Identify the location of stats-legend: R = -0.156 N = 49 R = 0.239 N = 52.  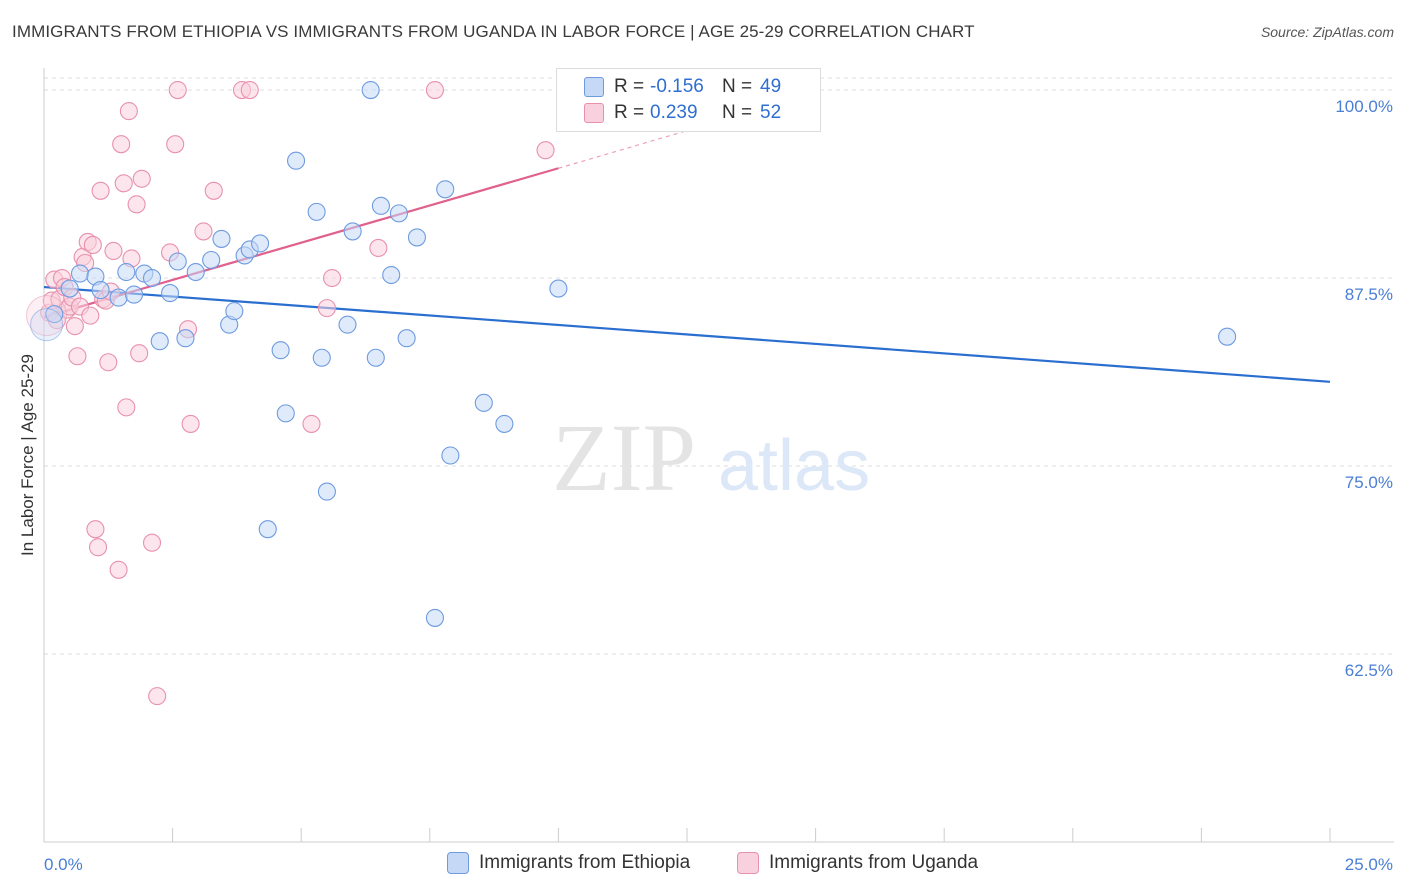
(688, 100).